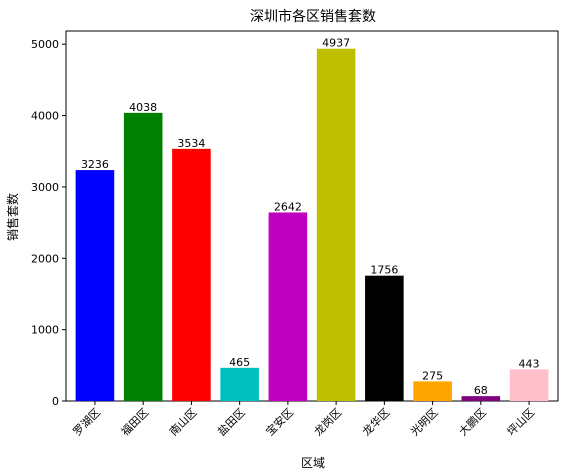 This screenshot has width=565, height=475. I want to click on data-label: 4937, so click(336, 43).